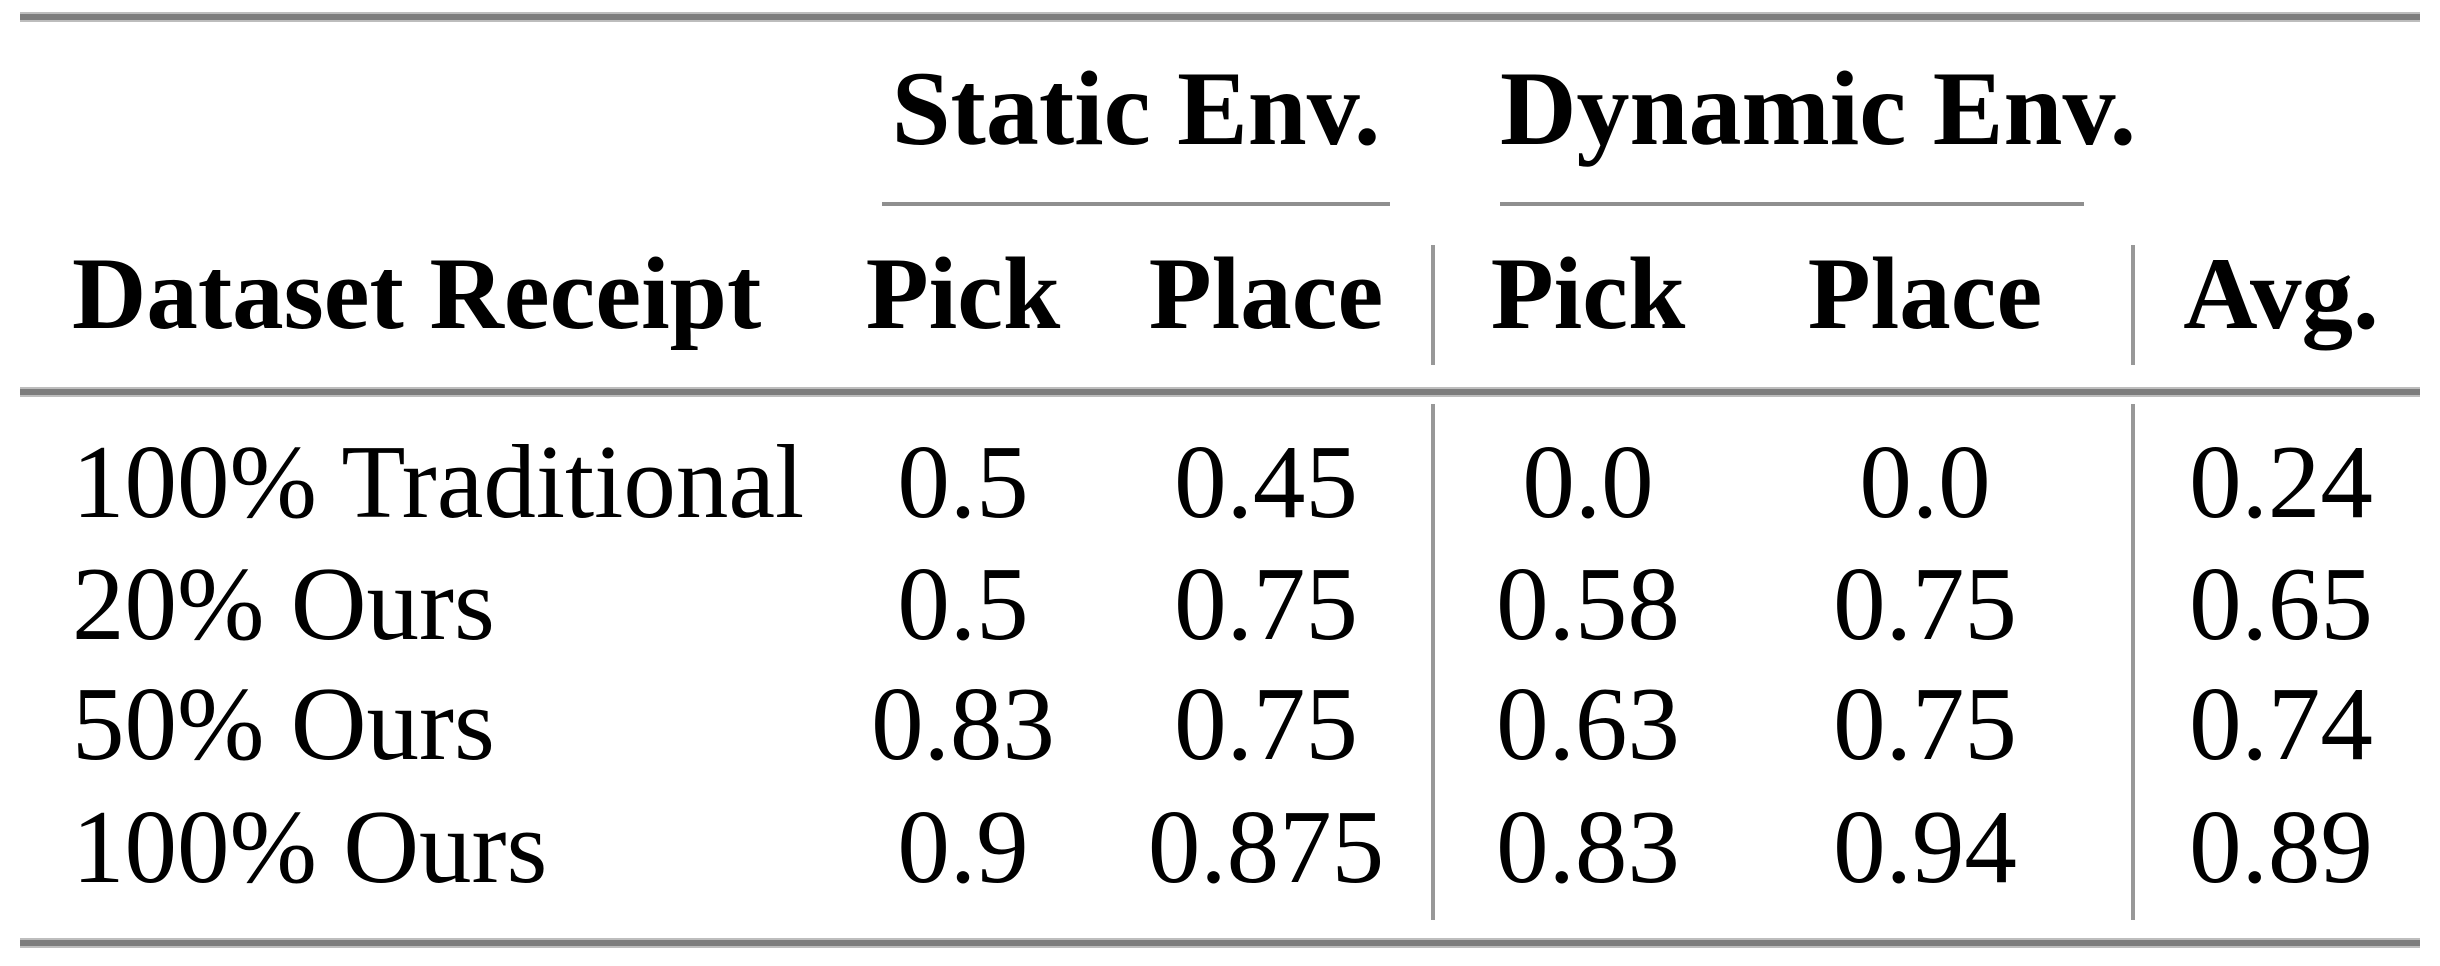 The image size is (2440, 966). What do you see at coordinates (1588, 846) in the screenshot?
I see `cell-dynamic-pick: 0.83` at bounding box center [1588, 846].